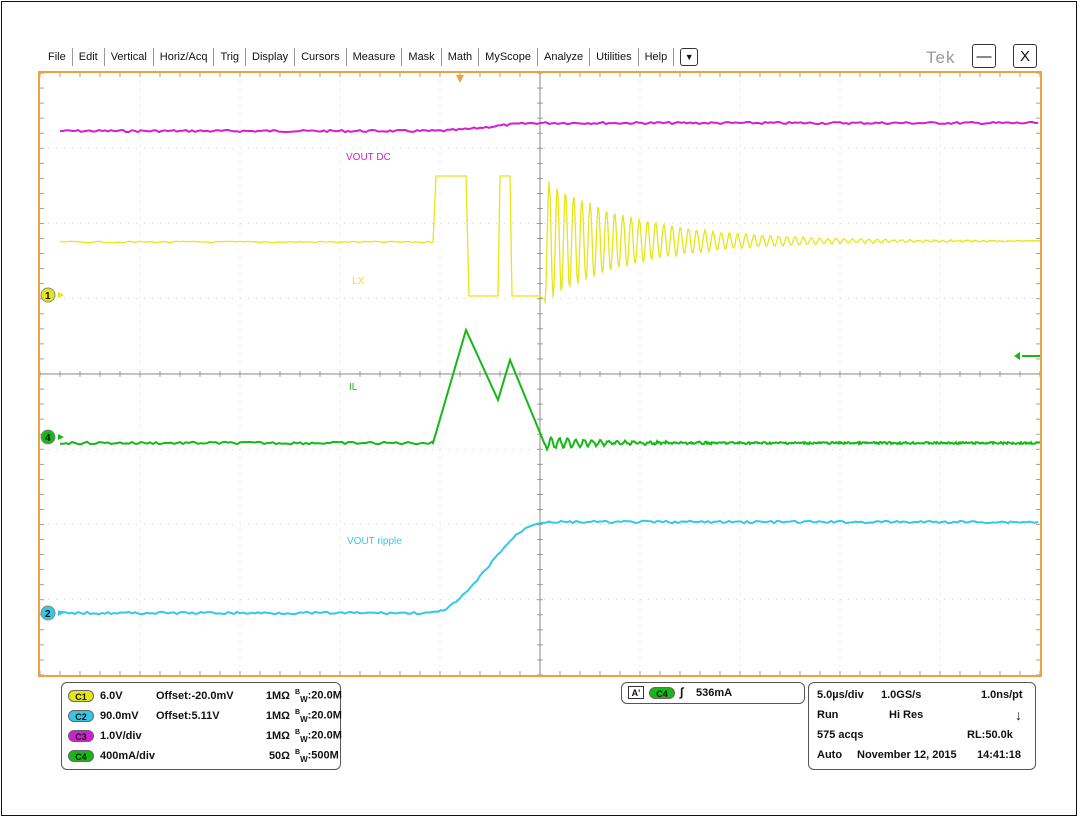 The height and width of the screenshot is (819, 1080). I want to click on run-state: Run, so click(828, 715).